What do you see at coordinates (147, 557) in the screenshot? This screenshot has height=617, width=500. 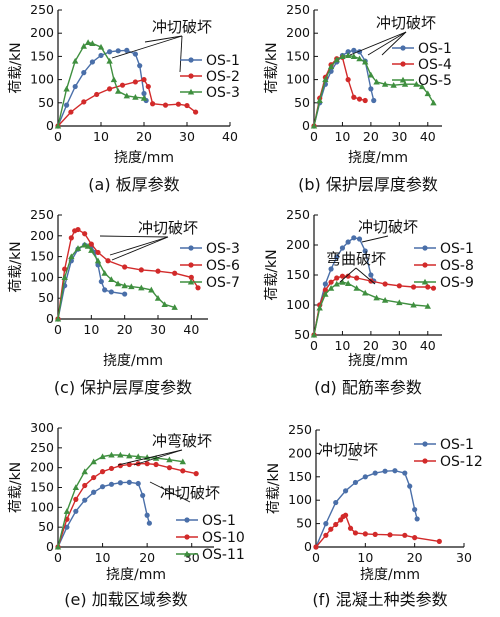 I see `x-tick-label: 20` at bounding box center [147, 557].